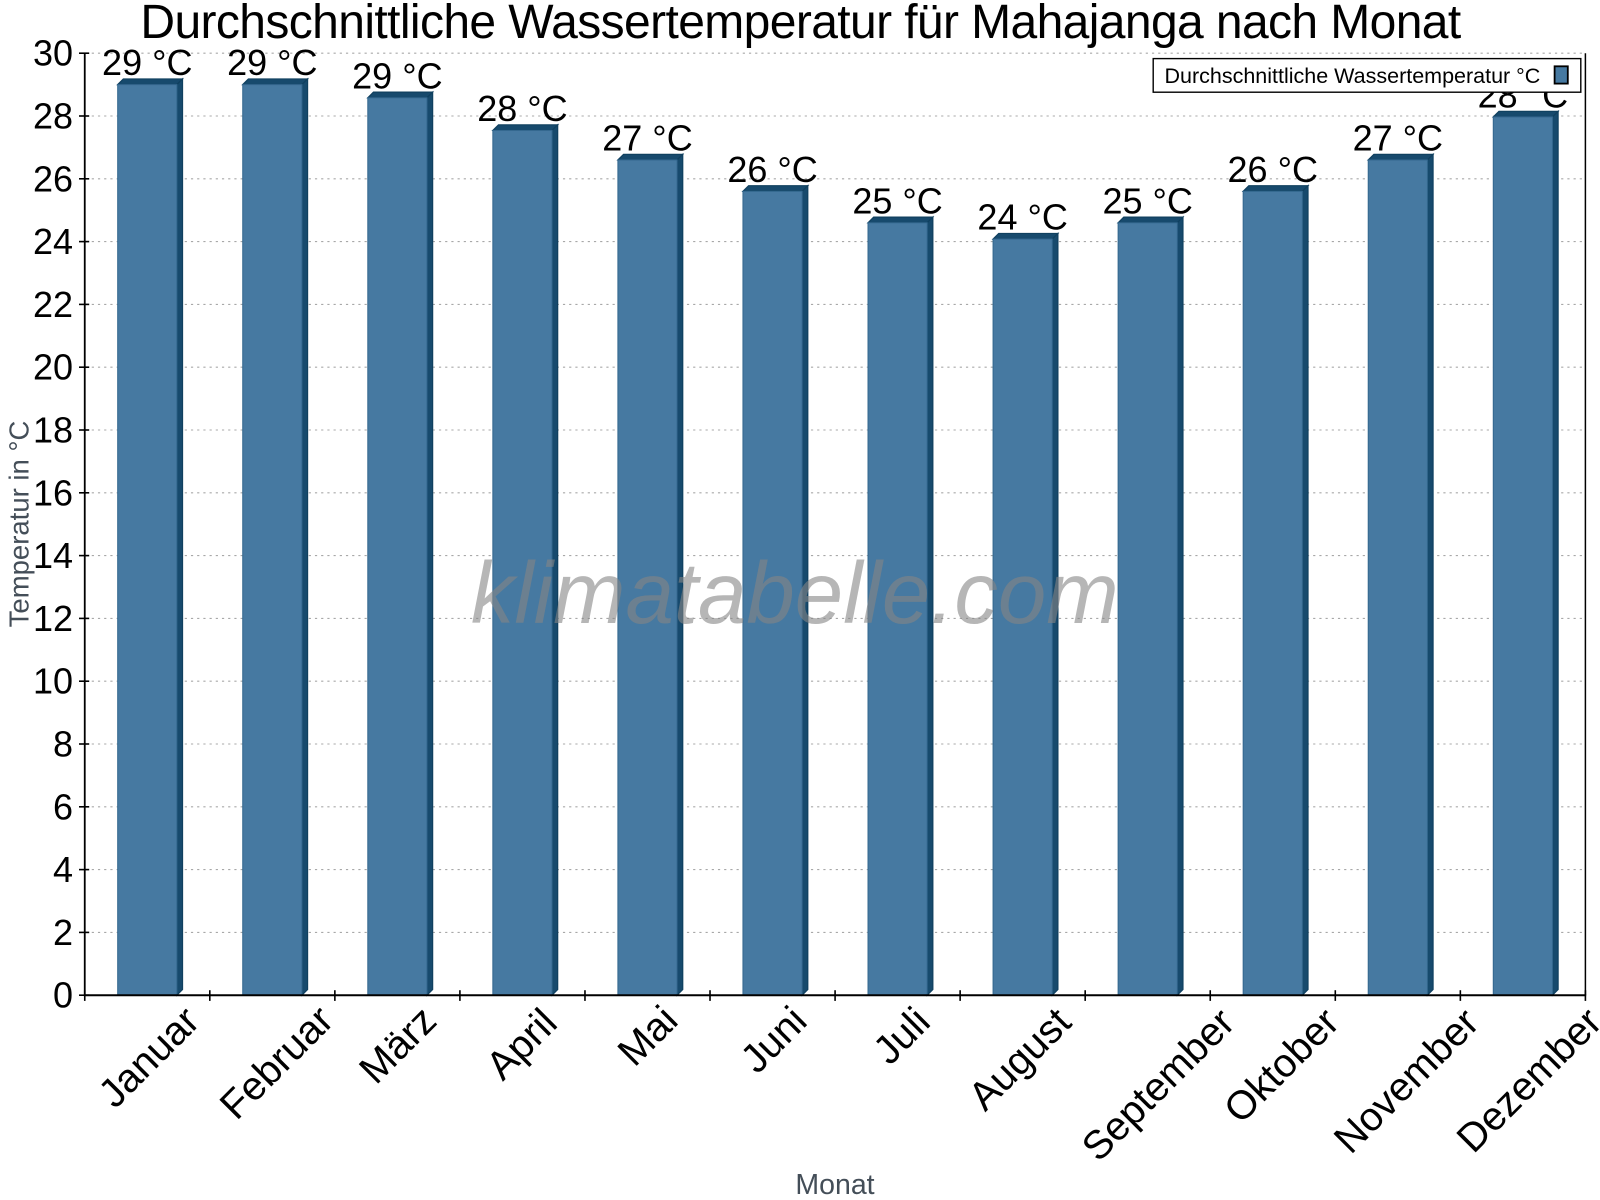 The width and height of the screenshot is (1600, 1200). I want to click on svg-text: 30, so click(53, 53).